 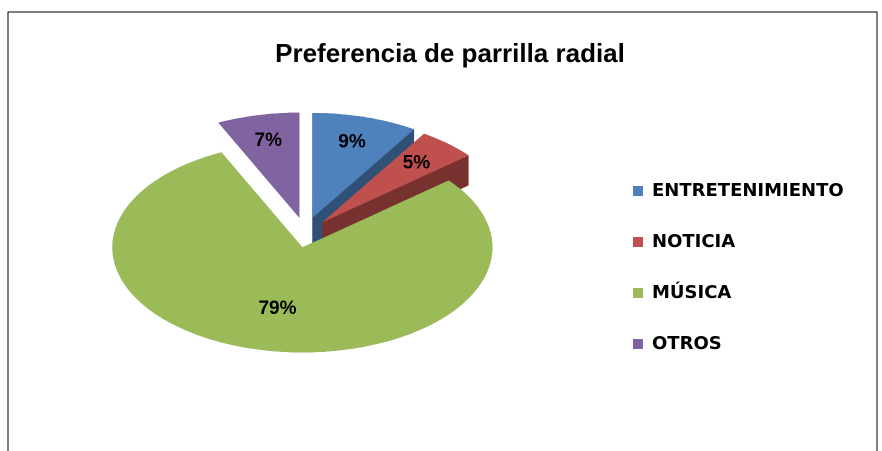 I want to click on legend: ENTRETENIMIENTO NOTICIA MÚSICA OTROS, so click(x=738, y=267).